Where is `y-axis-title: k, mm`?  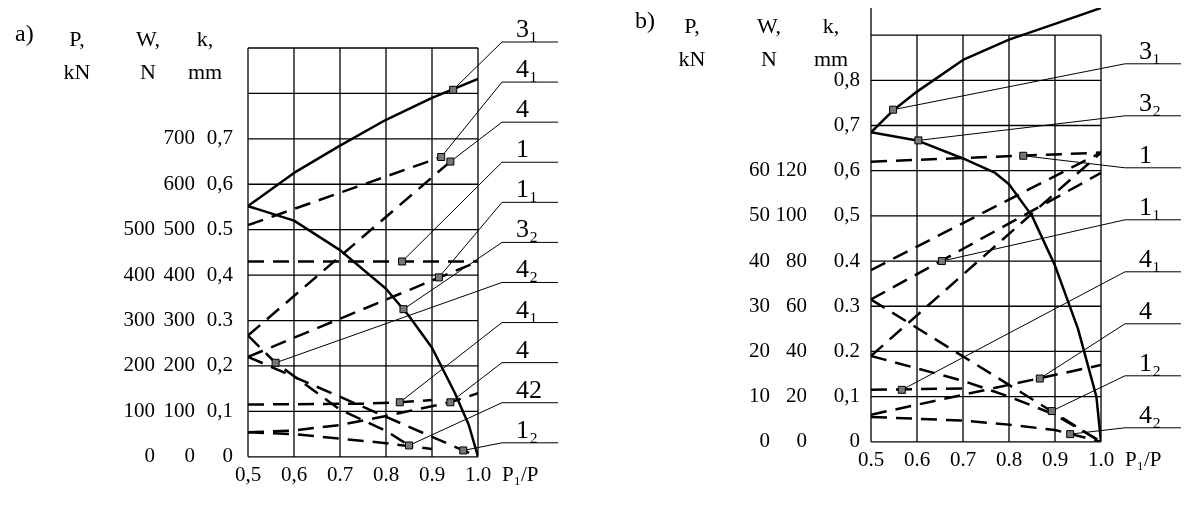 y-axis-title: k, mm is located at coordinates (205, 54).